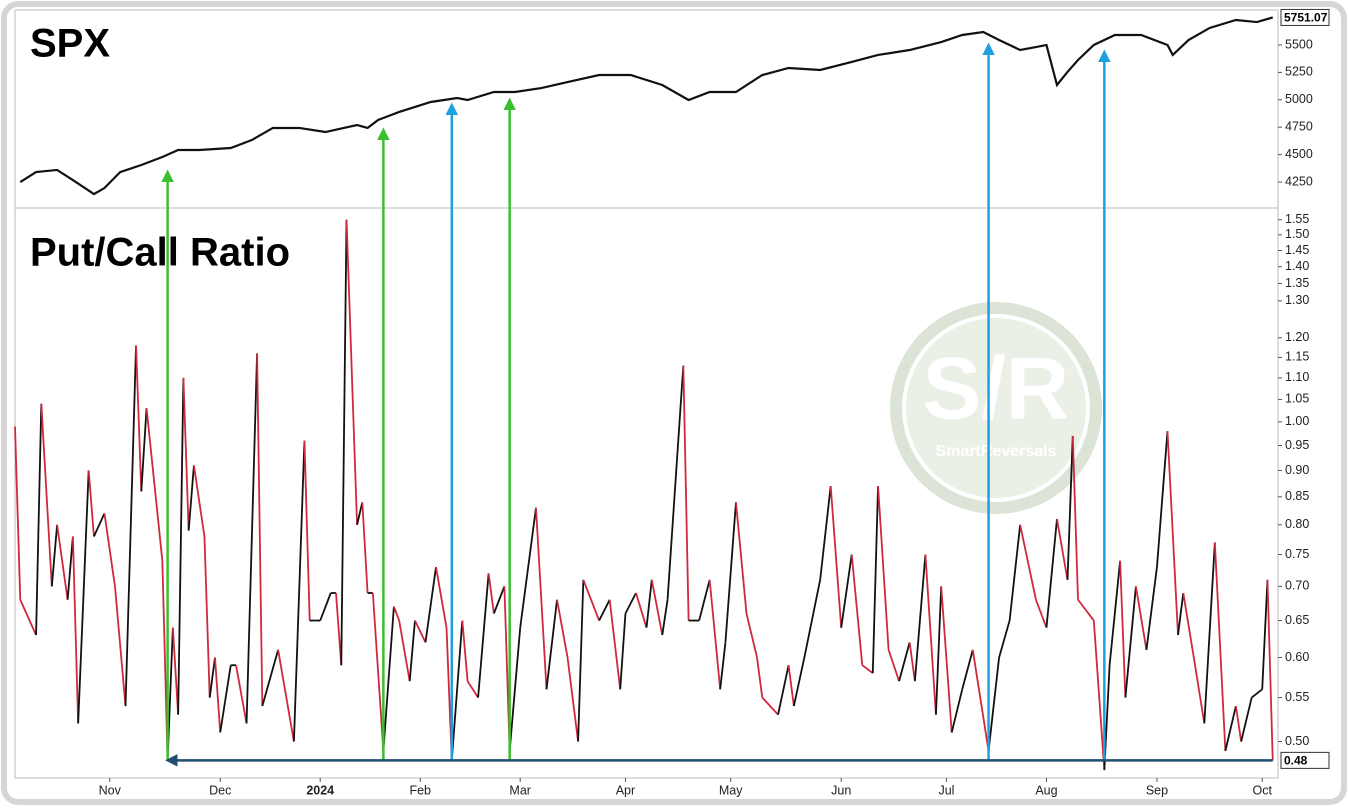 The width and height of the screenshot is (1348, 811). I want to click on watermark-mark: S/R, so click(996, 387).